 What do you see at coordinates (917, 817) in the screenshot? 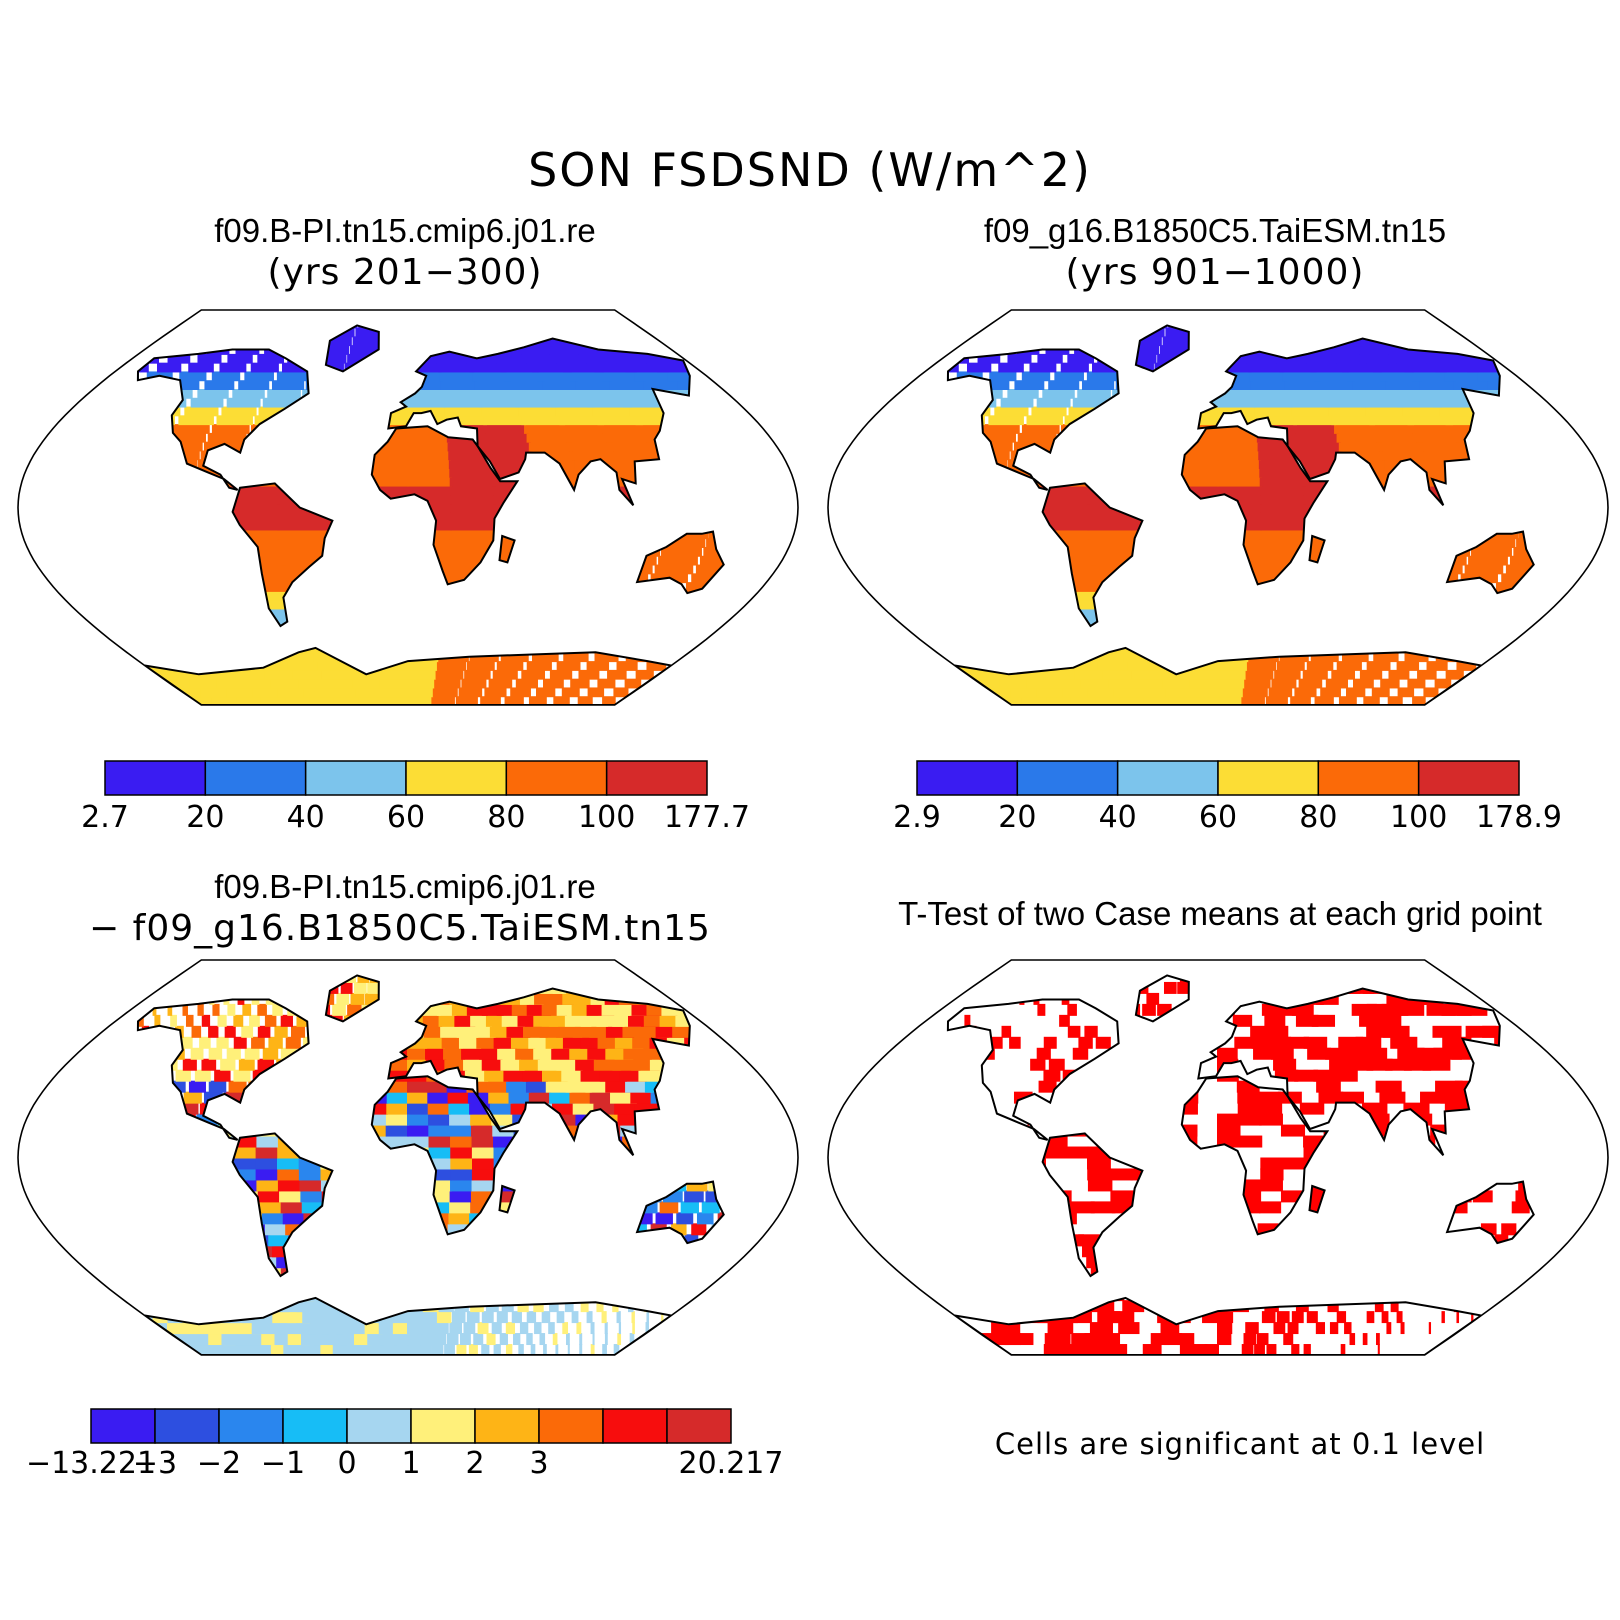
I see `colorbar-tick-label: 2.9` at bounding box center [917, 817].